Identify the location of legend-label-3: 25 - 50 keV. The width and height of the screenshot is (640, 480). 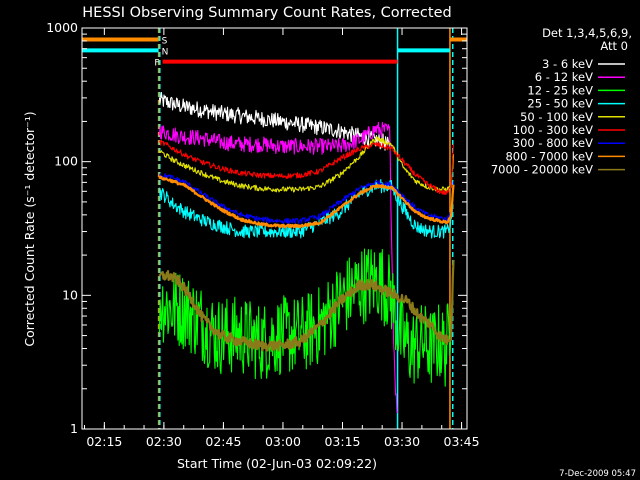
(560, 104).